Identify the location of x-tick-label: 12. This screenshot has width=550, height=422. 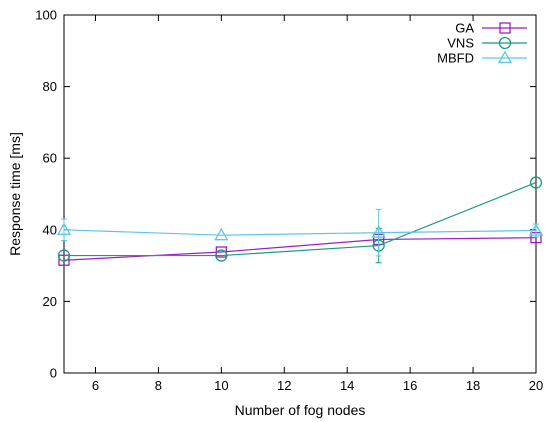
(284, 385).